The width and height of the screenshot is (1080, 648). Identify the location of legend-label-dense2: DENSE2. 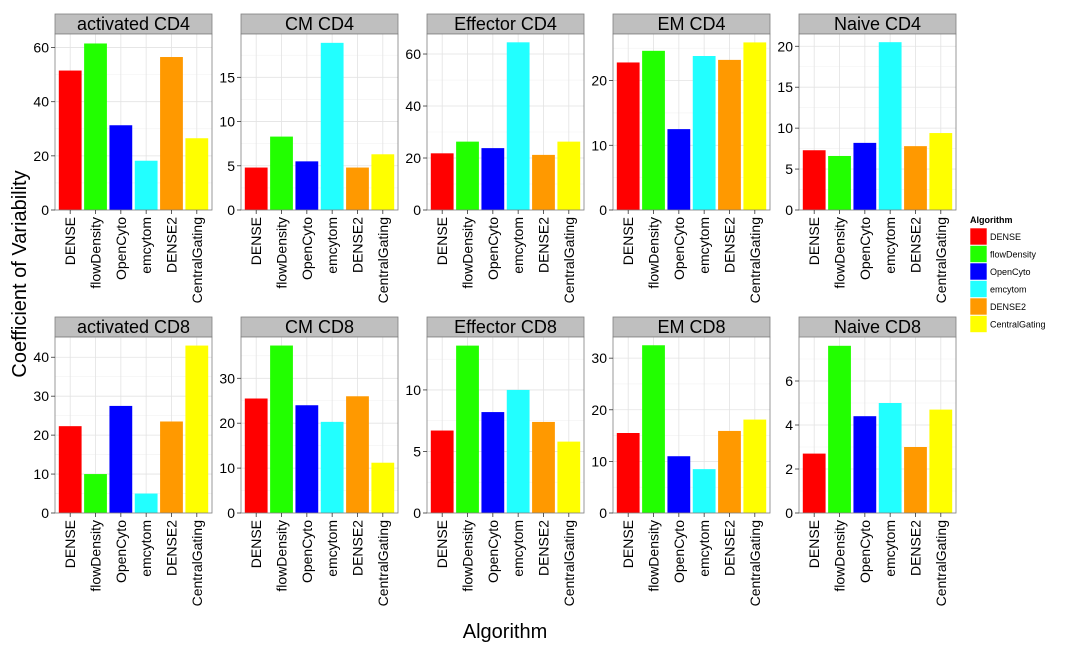
(1008, 307).